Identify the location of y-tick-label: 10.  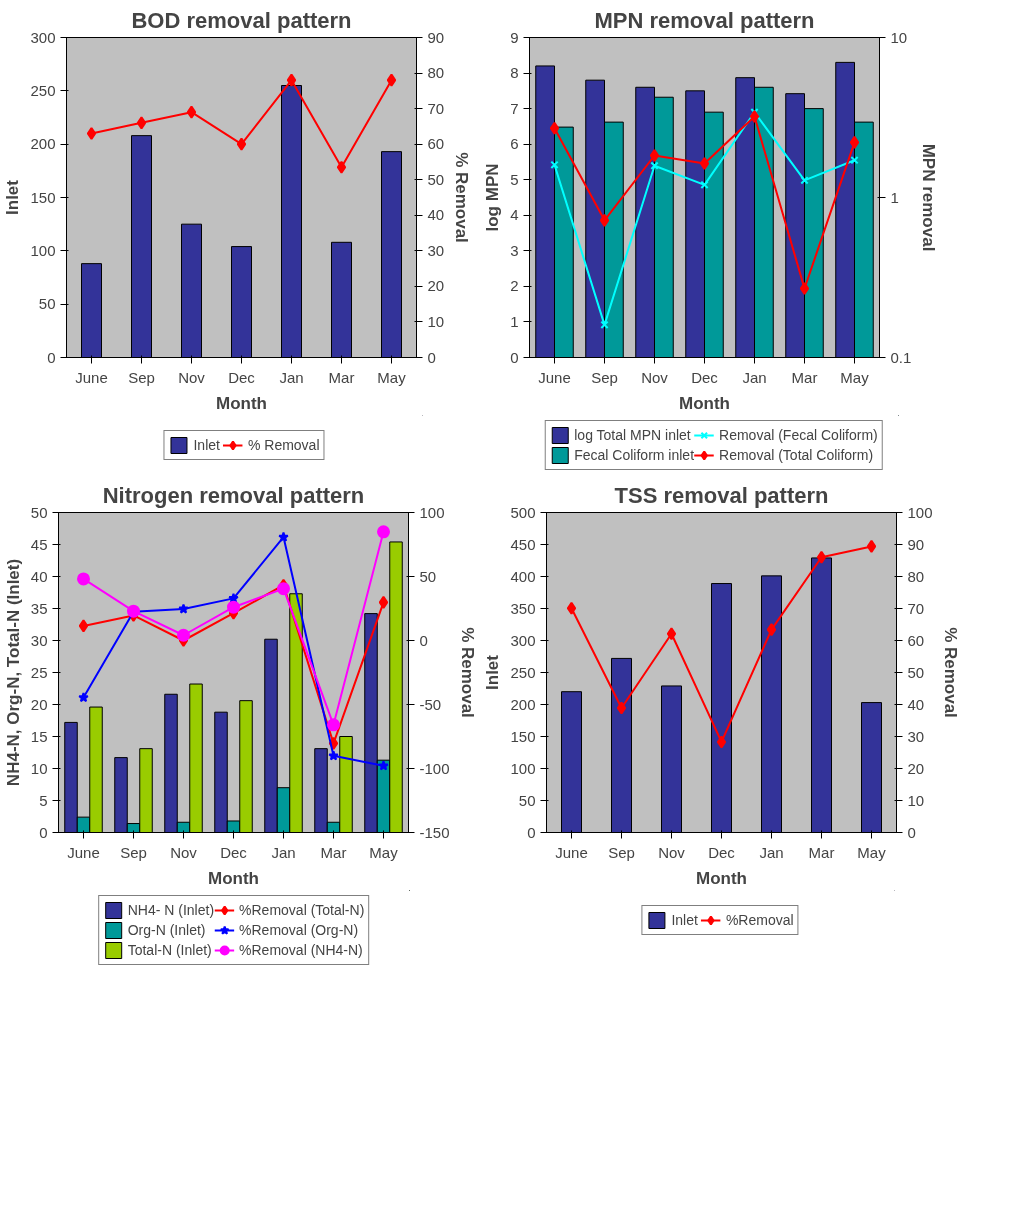
(39, 768).